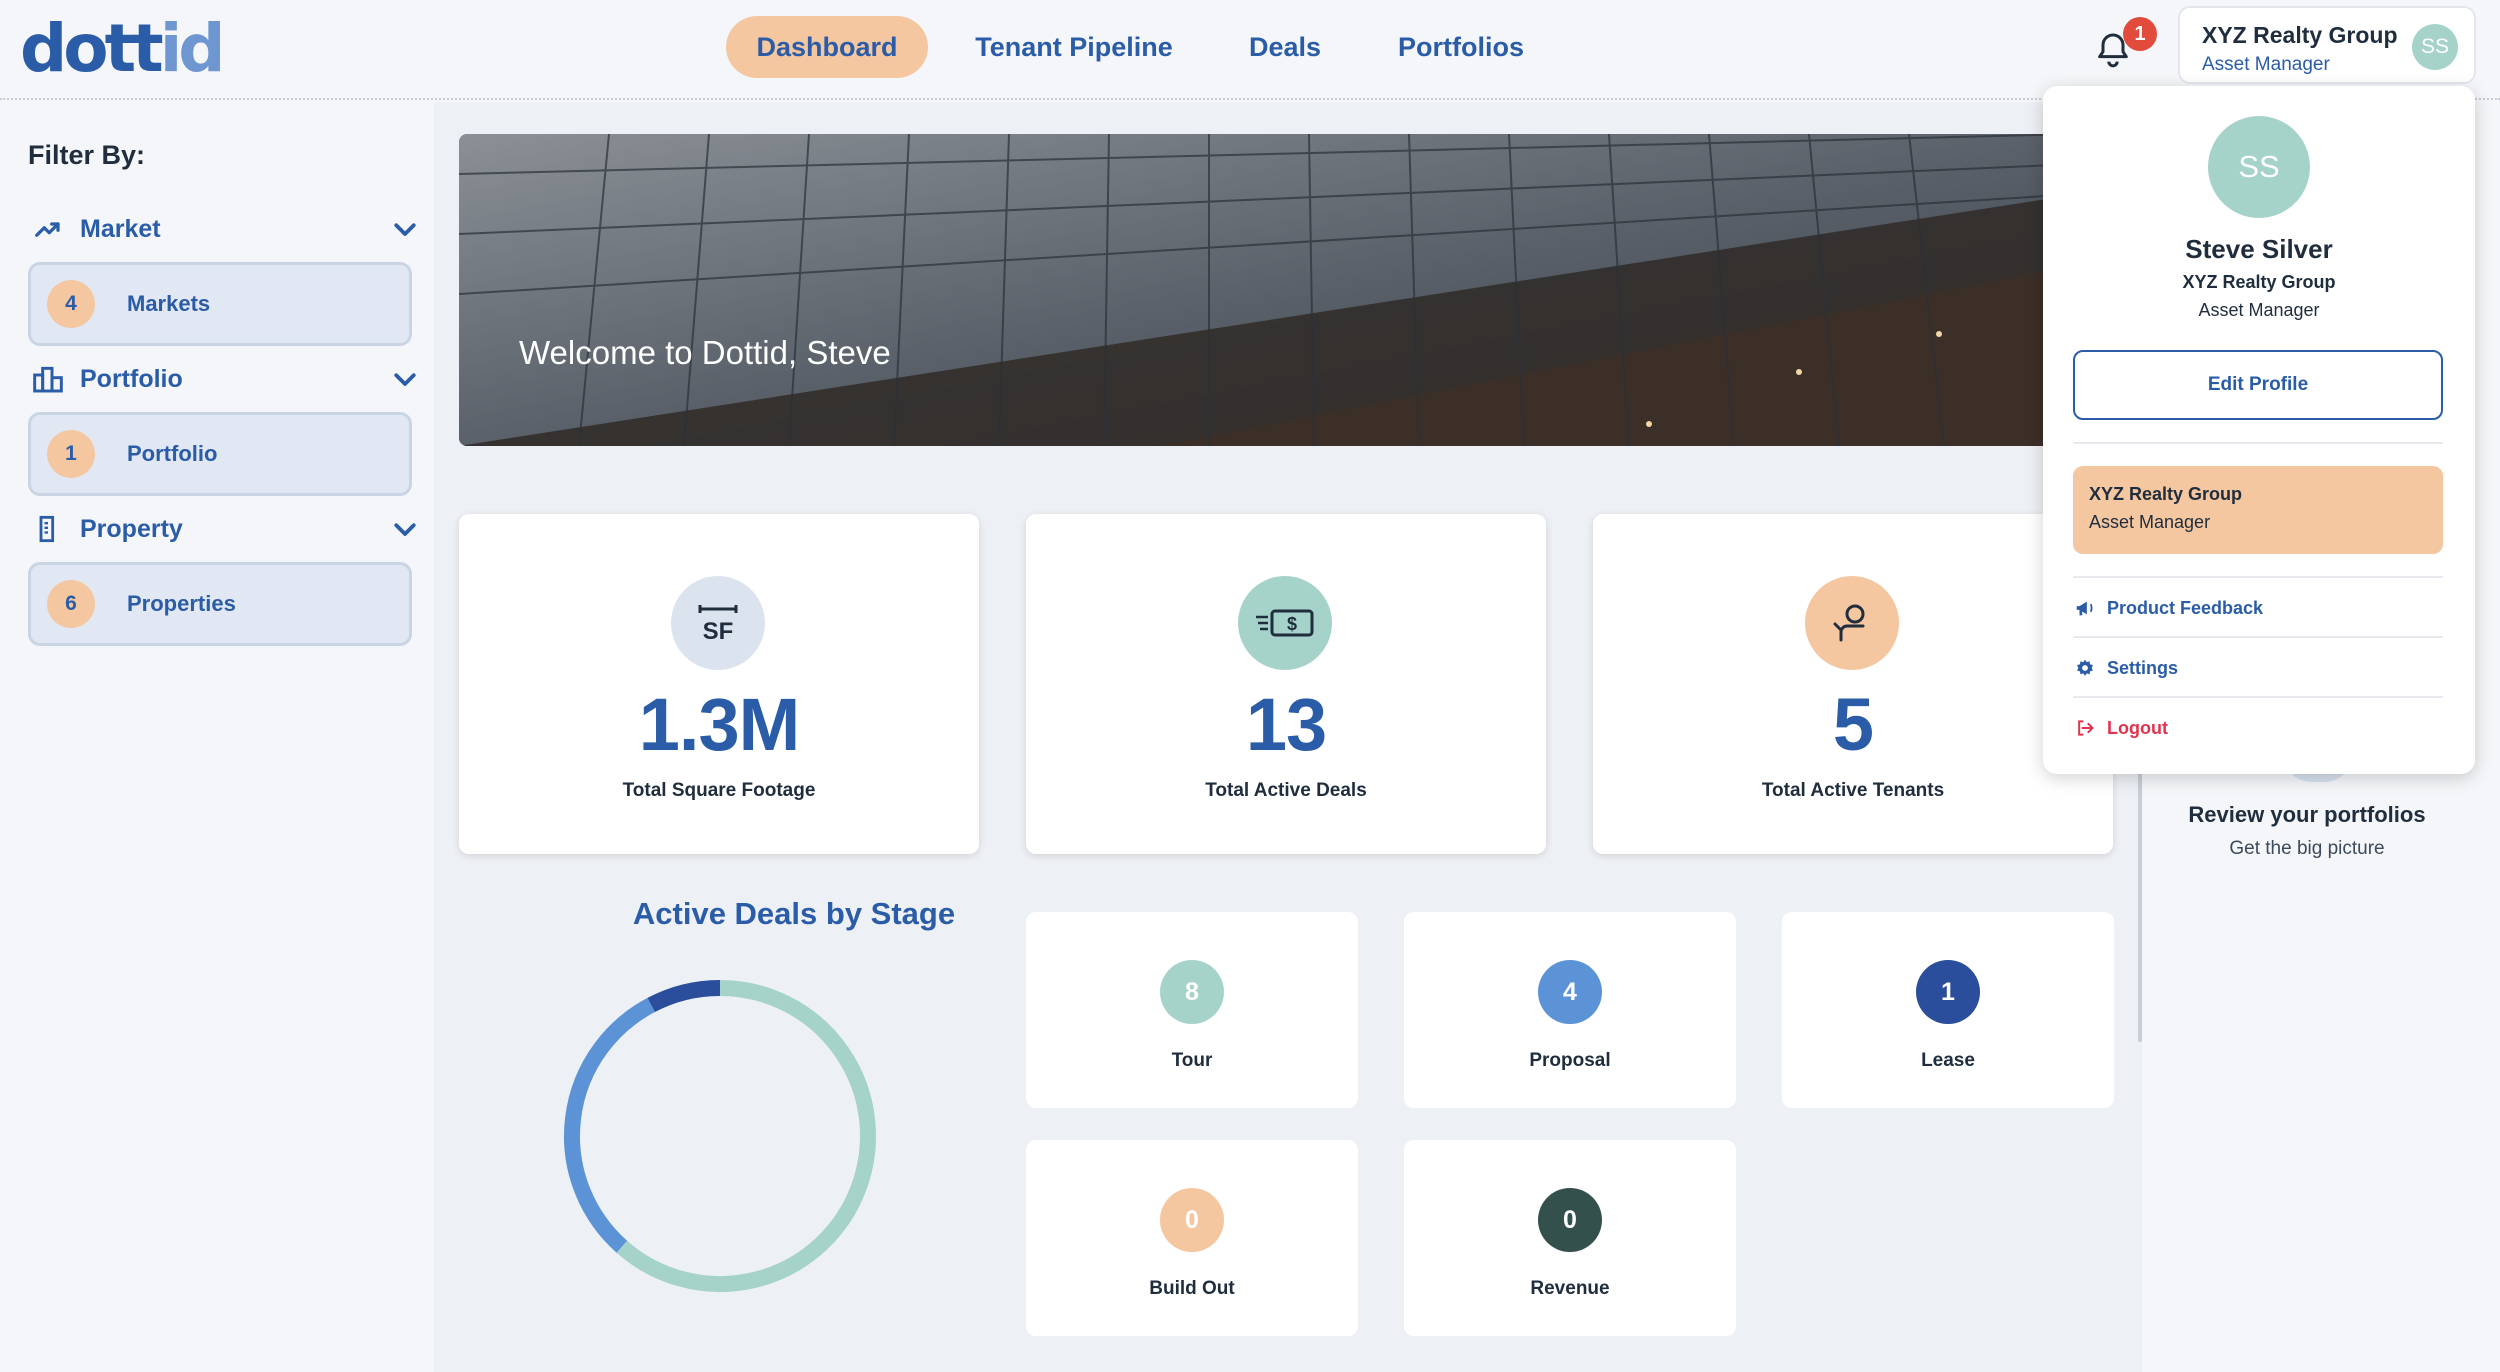 The image size is (2500, 1372). Describe the element at coordinates (2266, 64) in the screenshot. I see `account-role: Asset Manager` at that location.